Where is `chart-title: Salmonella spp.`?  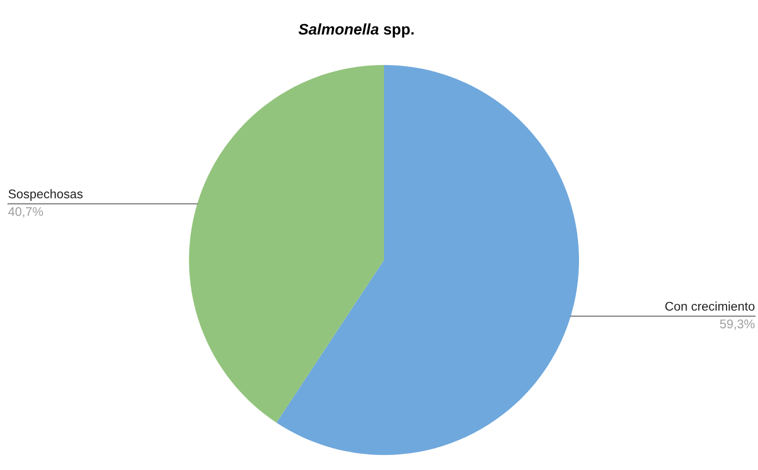
chart-title: Salmonella spp. is located at coordinates (356, 30).